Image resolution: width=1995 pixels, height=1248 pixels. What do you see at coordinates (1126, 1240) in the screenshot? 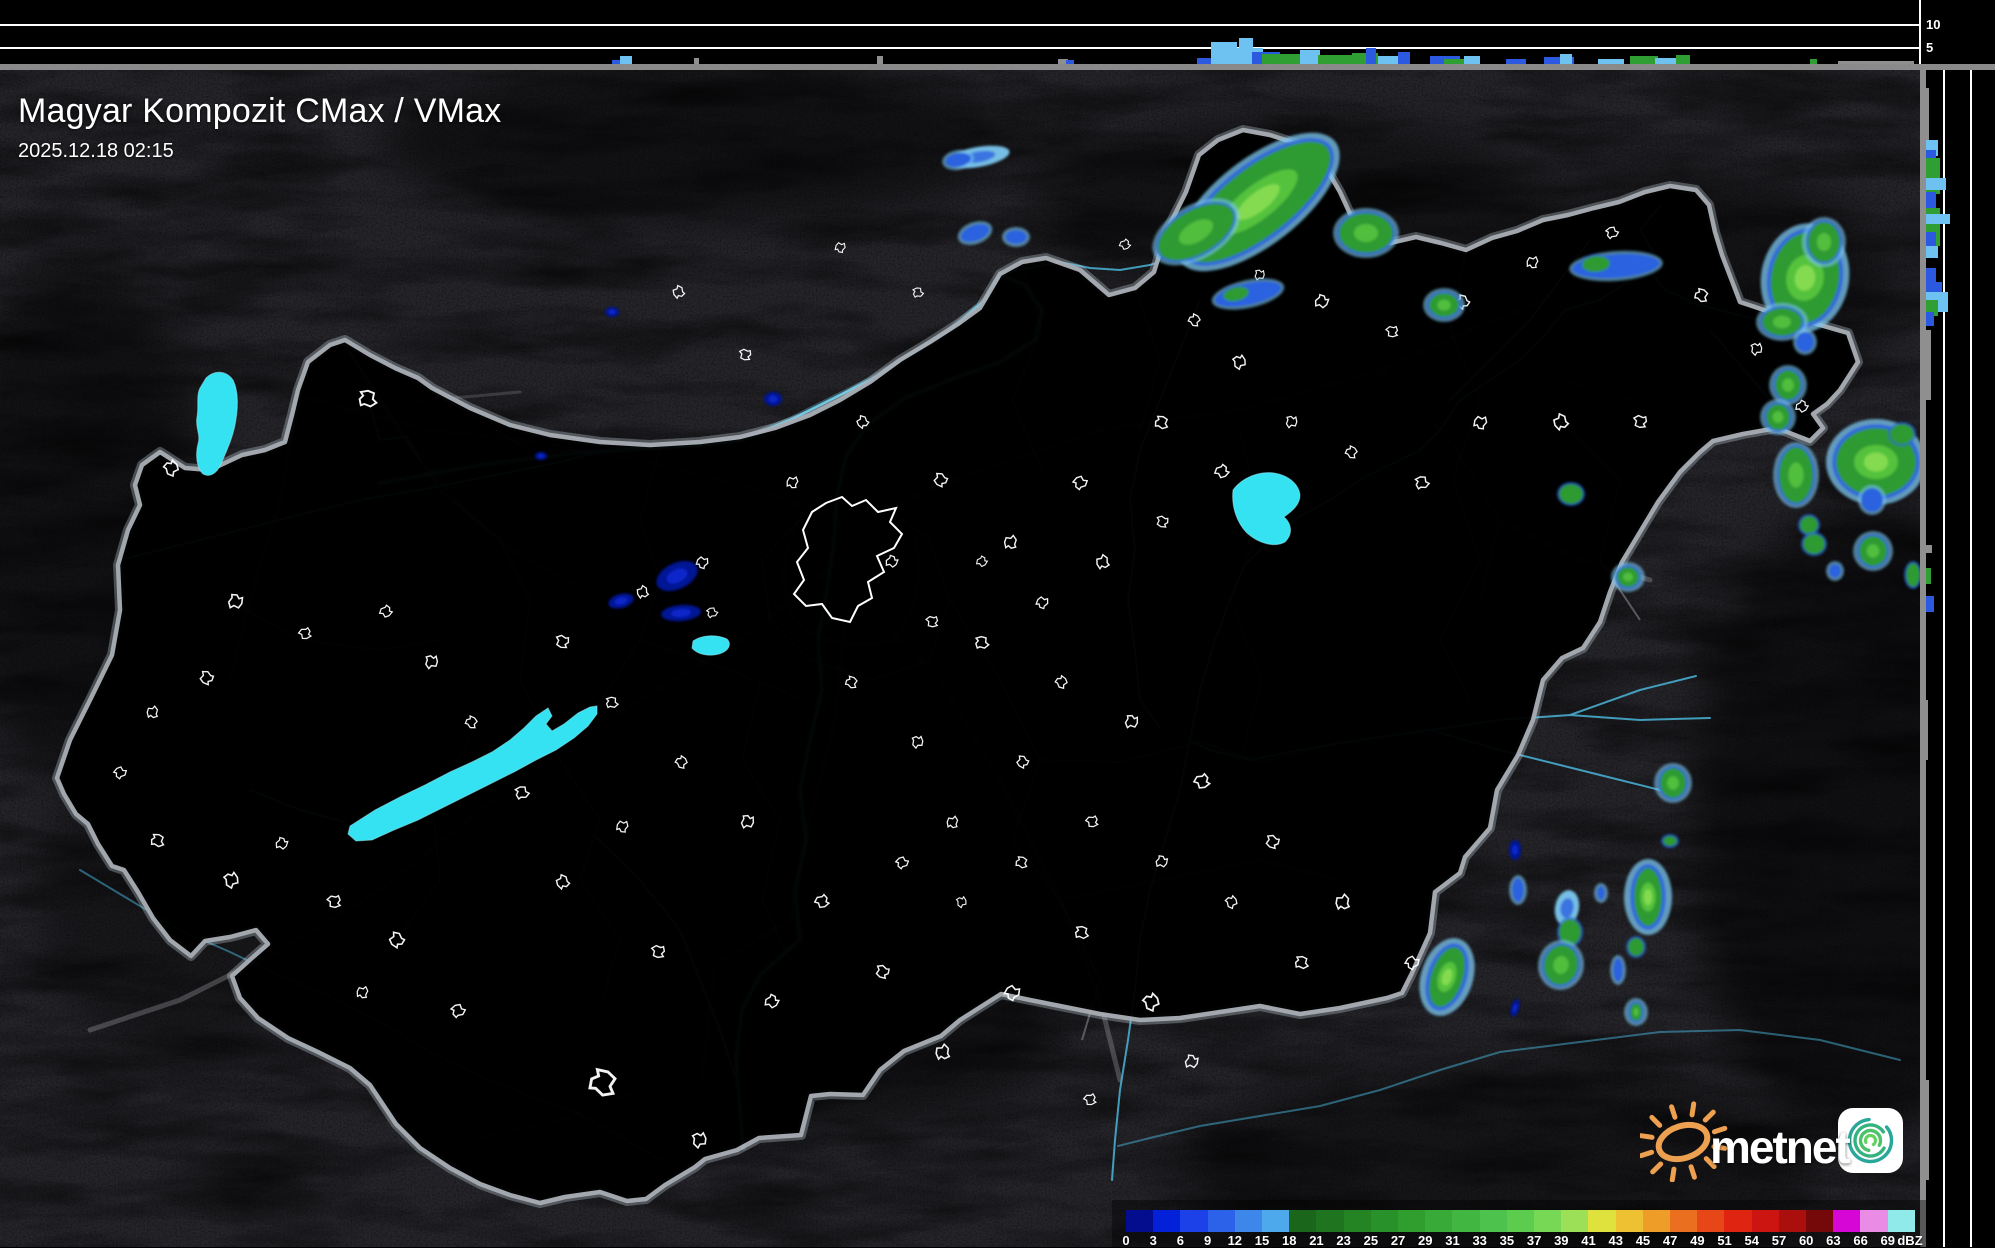
I see `legend-tick-label: 0` at bounding box center [1126, 1240].